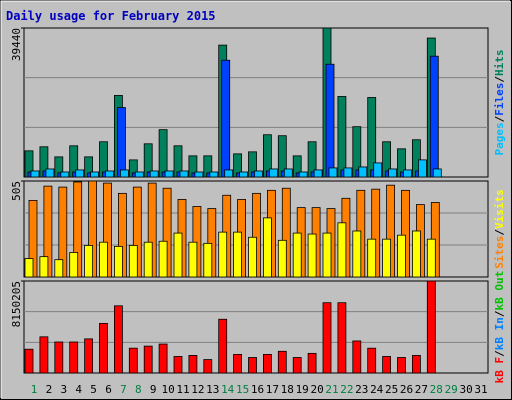 The image size is (512, 400). I want to click on x-tick-label: 14, so click(228, 389).